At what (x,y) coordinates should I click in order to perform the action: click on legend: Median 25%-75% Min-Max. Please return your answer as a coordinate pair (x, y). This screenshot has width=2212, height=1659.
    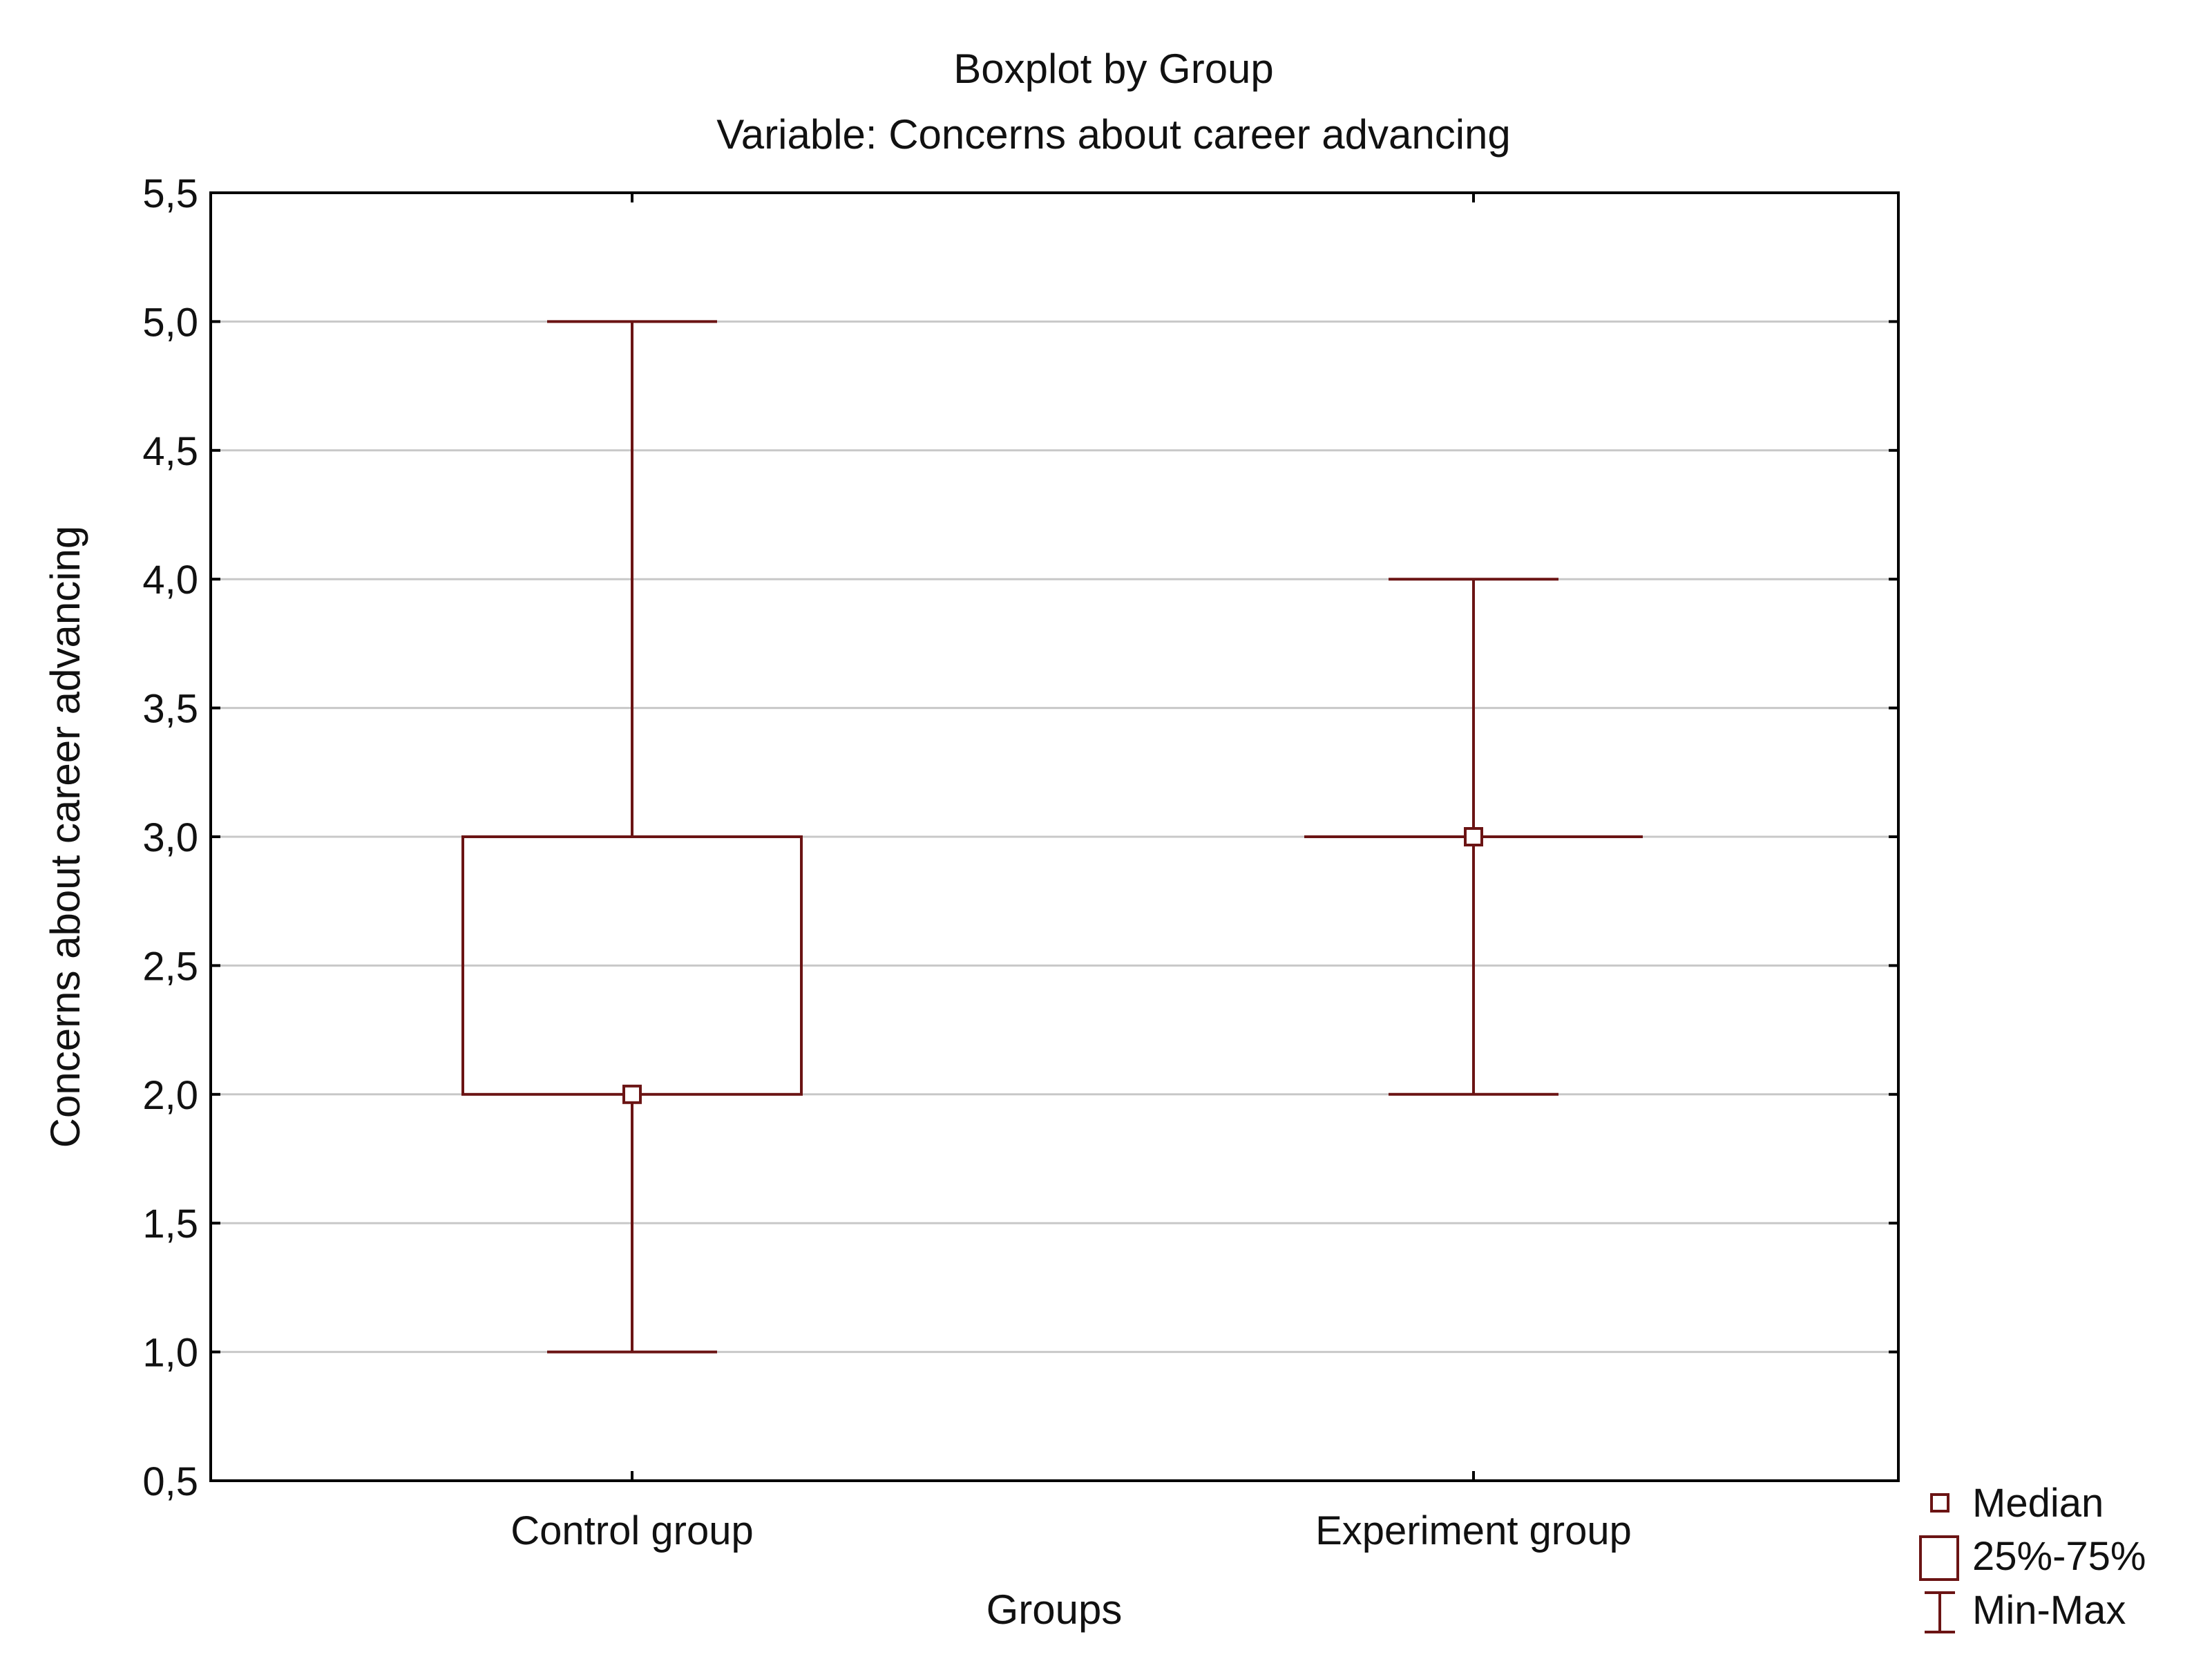
    Looking at the image, I should click on (2032, 1557).